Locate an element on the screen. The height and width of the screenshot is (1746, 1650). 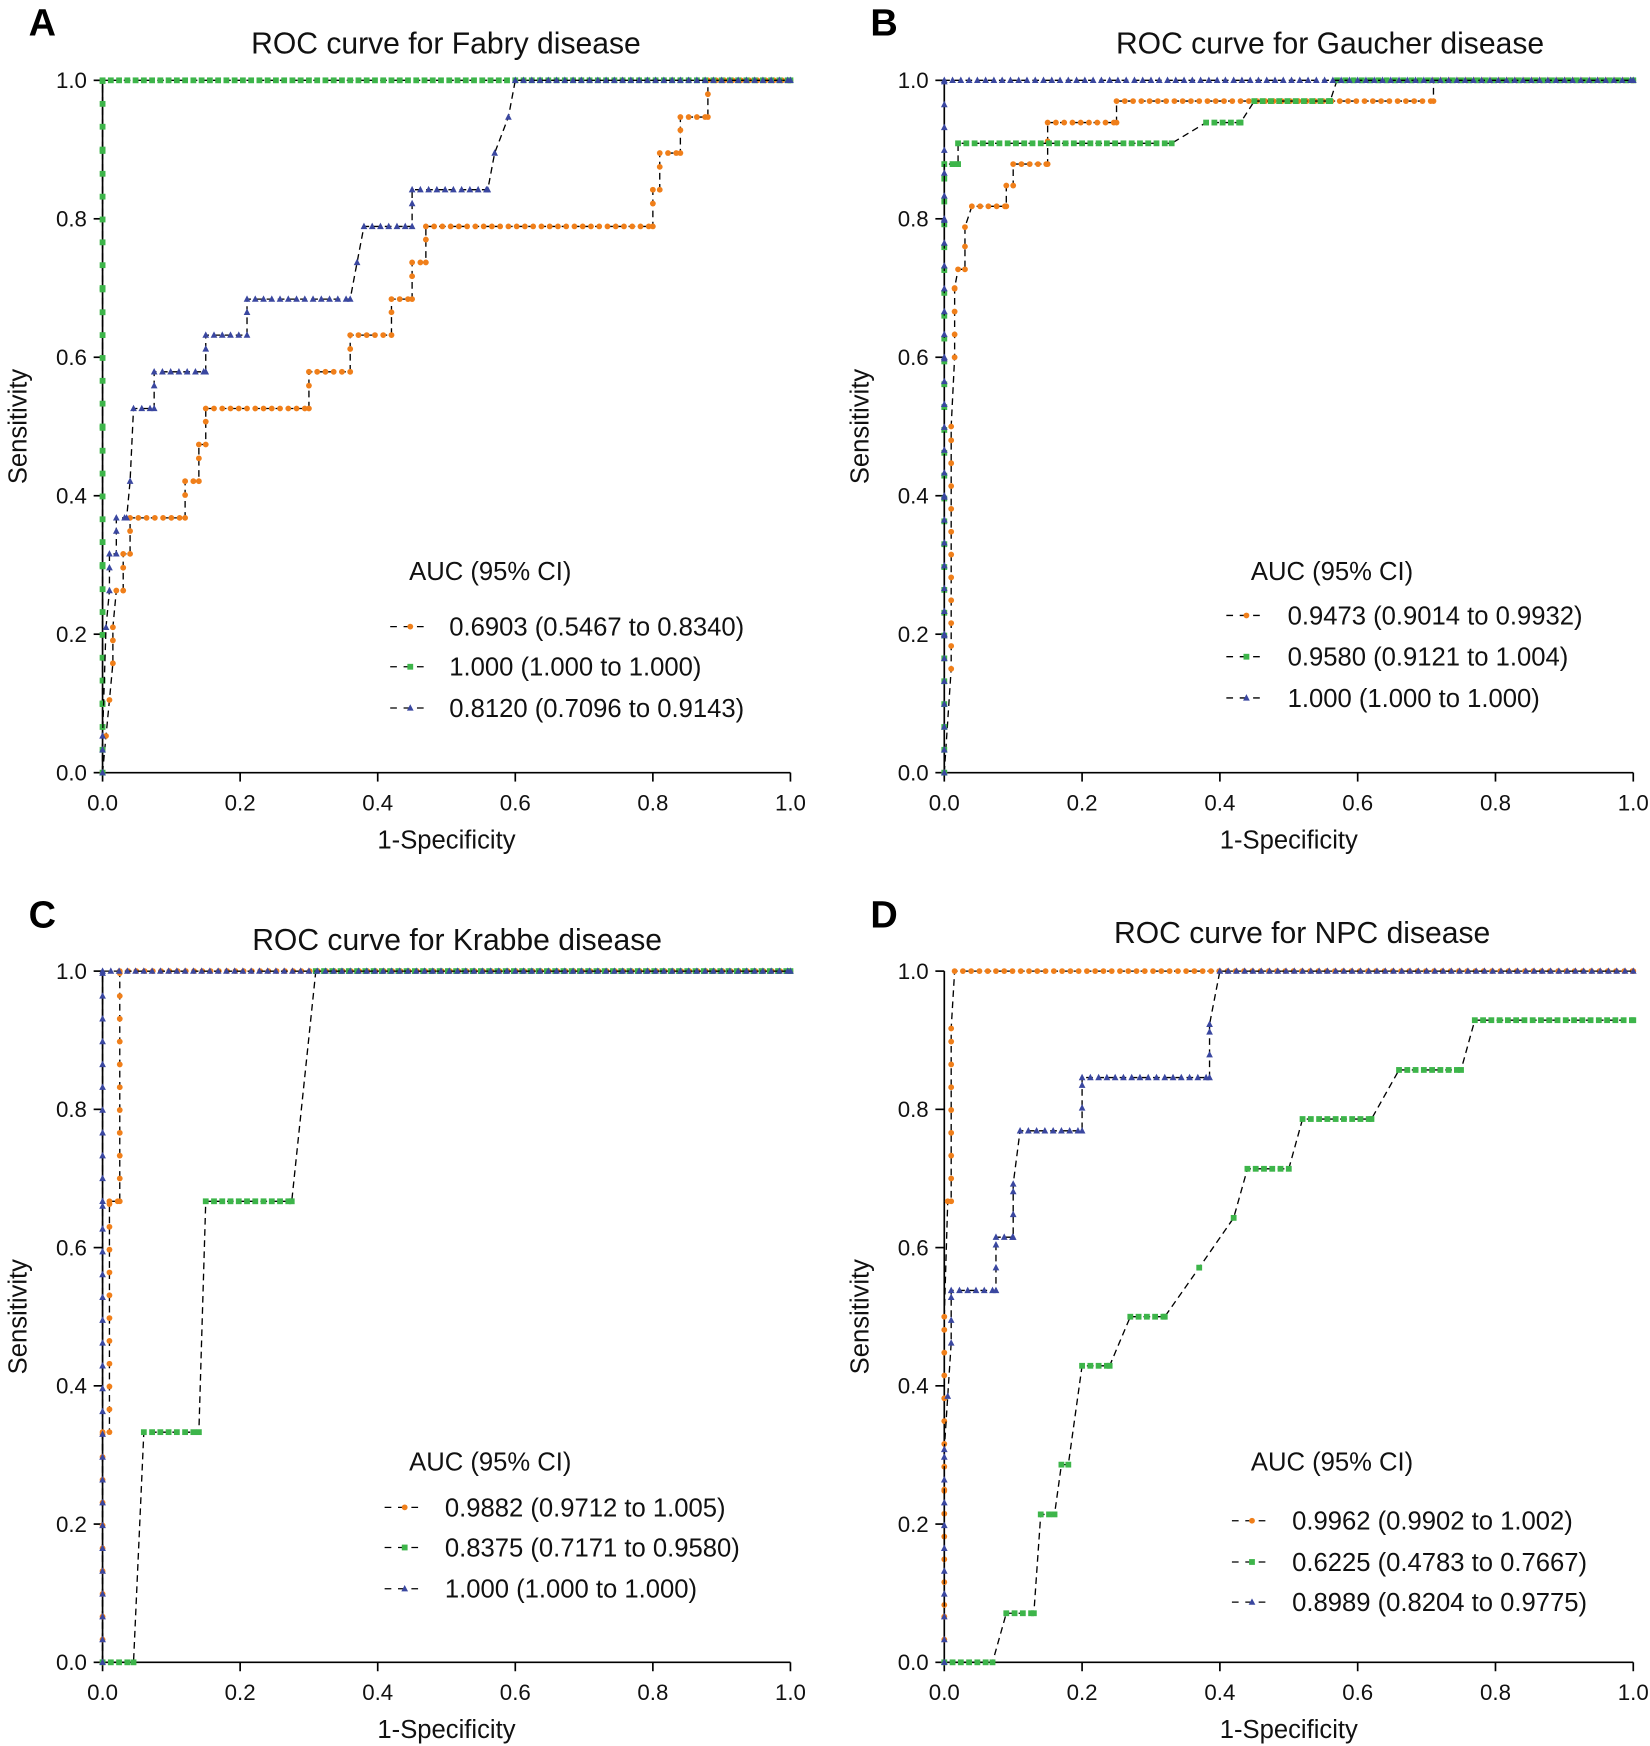
y-tick-label: 0.4 is located at coordinates (913, 1386).